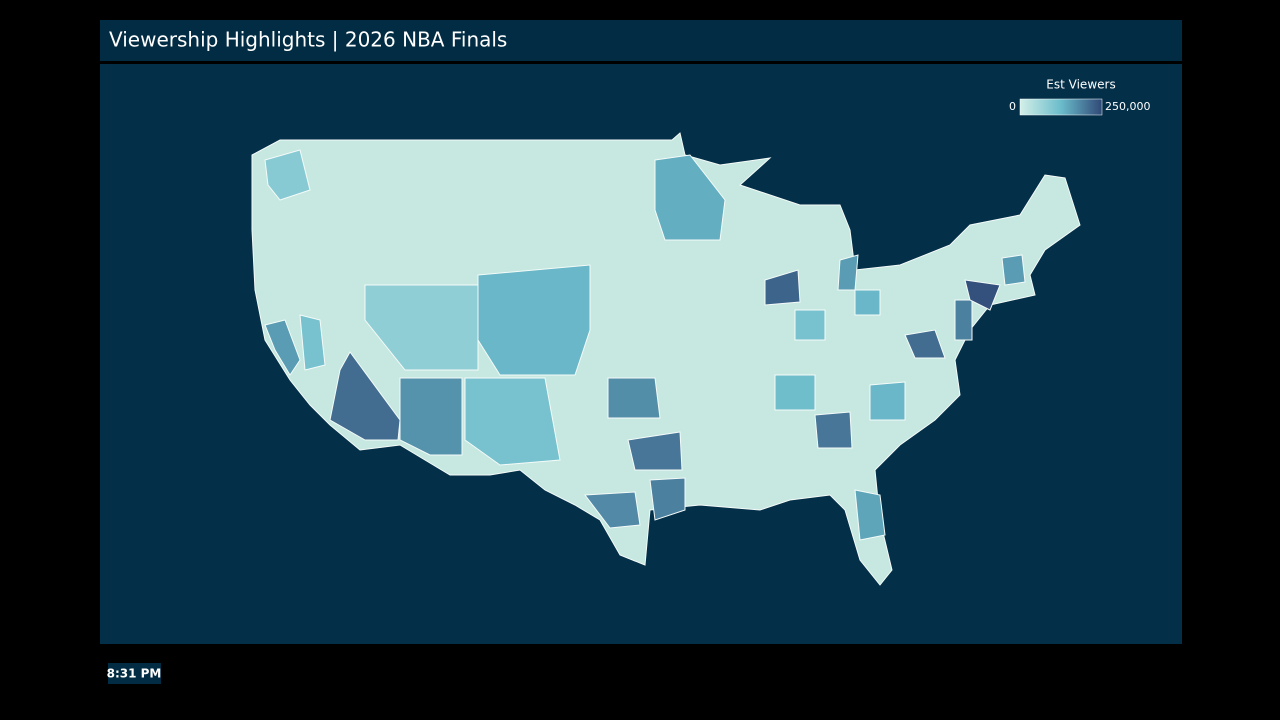 Image resolution: width=1280 pixels, height=720 pixels. I want to click on legend-max: 250,000, so click(1128, 106).